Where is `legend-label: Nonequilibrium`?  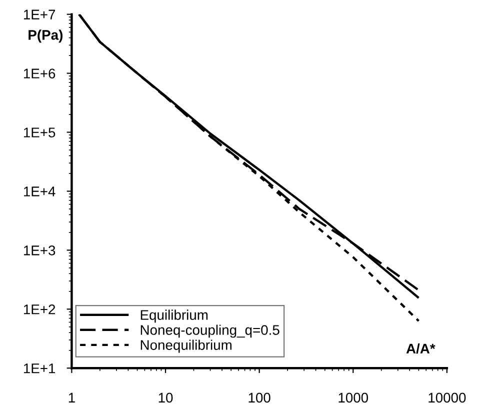
legend-label: Nonequilibrium is located at coordinates (186, 346).